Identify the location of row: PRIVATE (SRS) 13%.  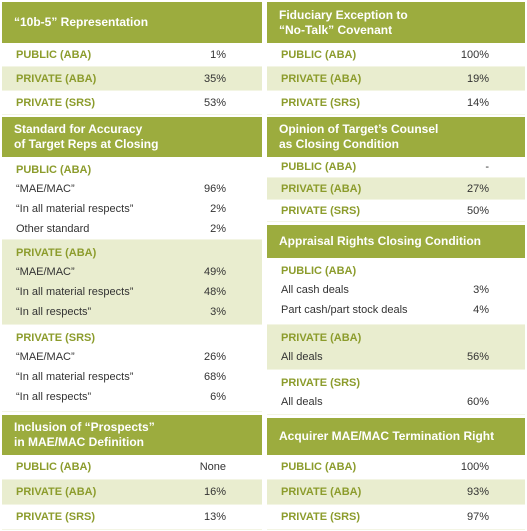
(132, 517).